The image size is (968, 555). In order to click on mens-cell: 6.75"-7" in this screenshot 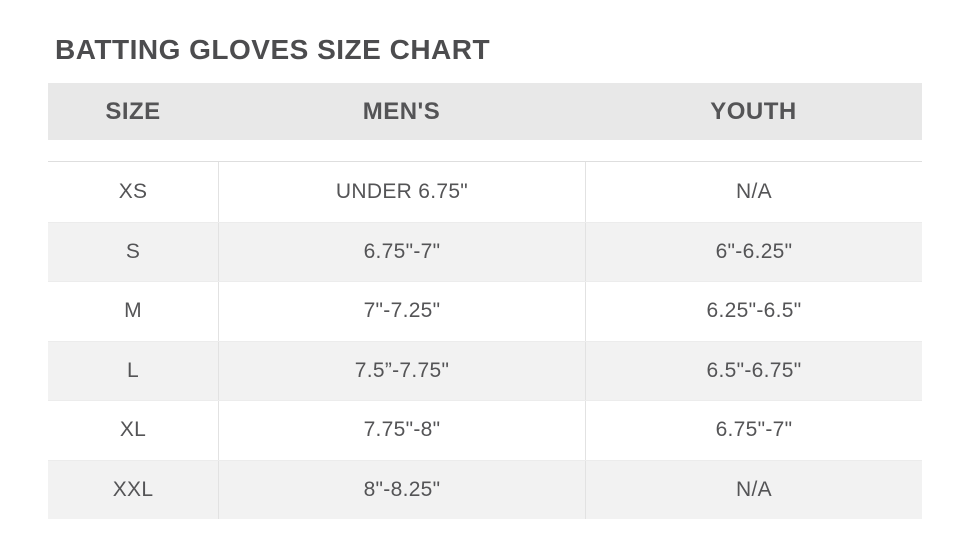, I will do `click(401, 251)`.